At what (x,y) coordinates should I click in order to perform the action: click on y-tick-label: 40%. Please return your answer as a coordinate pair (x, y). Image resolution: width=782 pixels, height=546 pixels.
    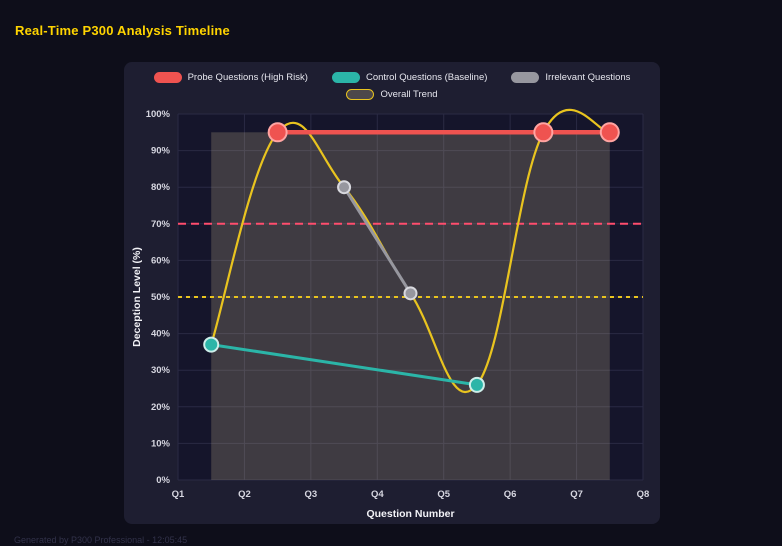
    Looking at the image, I should click on (161, 334).